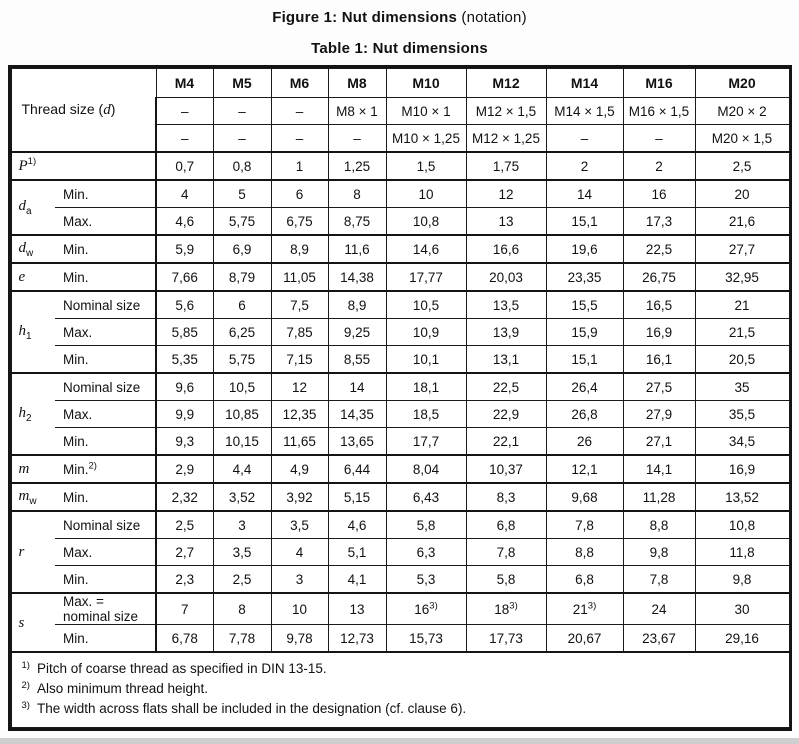  What do you see at coordinates (357, 304) in the screenshot?
I see `value-cell-M8: 8,9` at bounding box center [357, 304].